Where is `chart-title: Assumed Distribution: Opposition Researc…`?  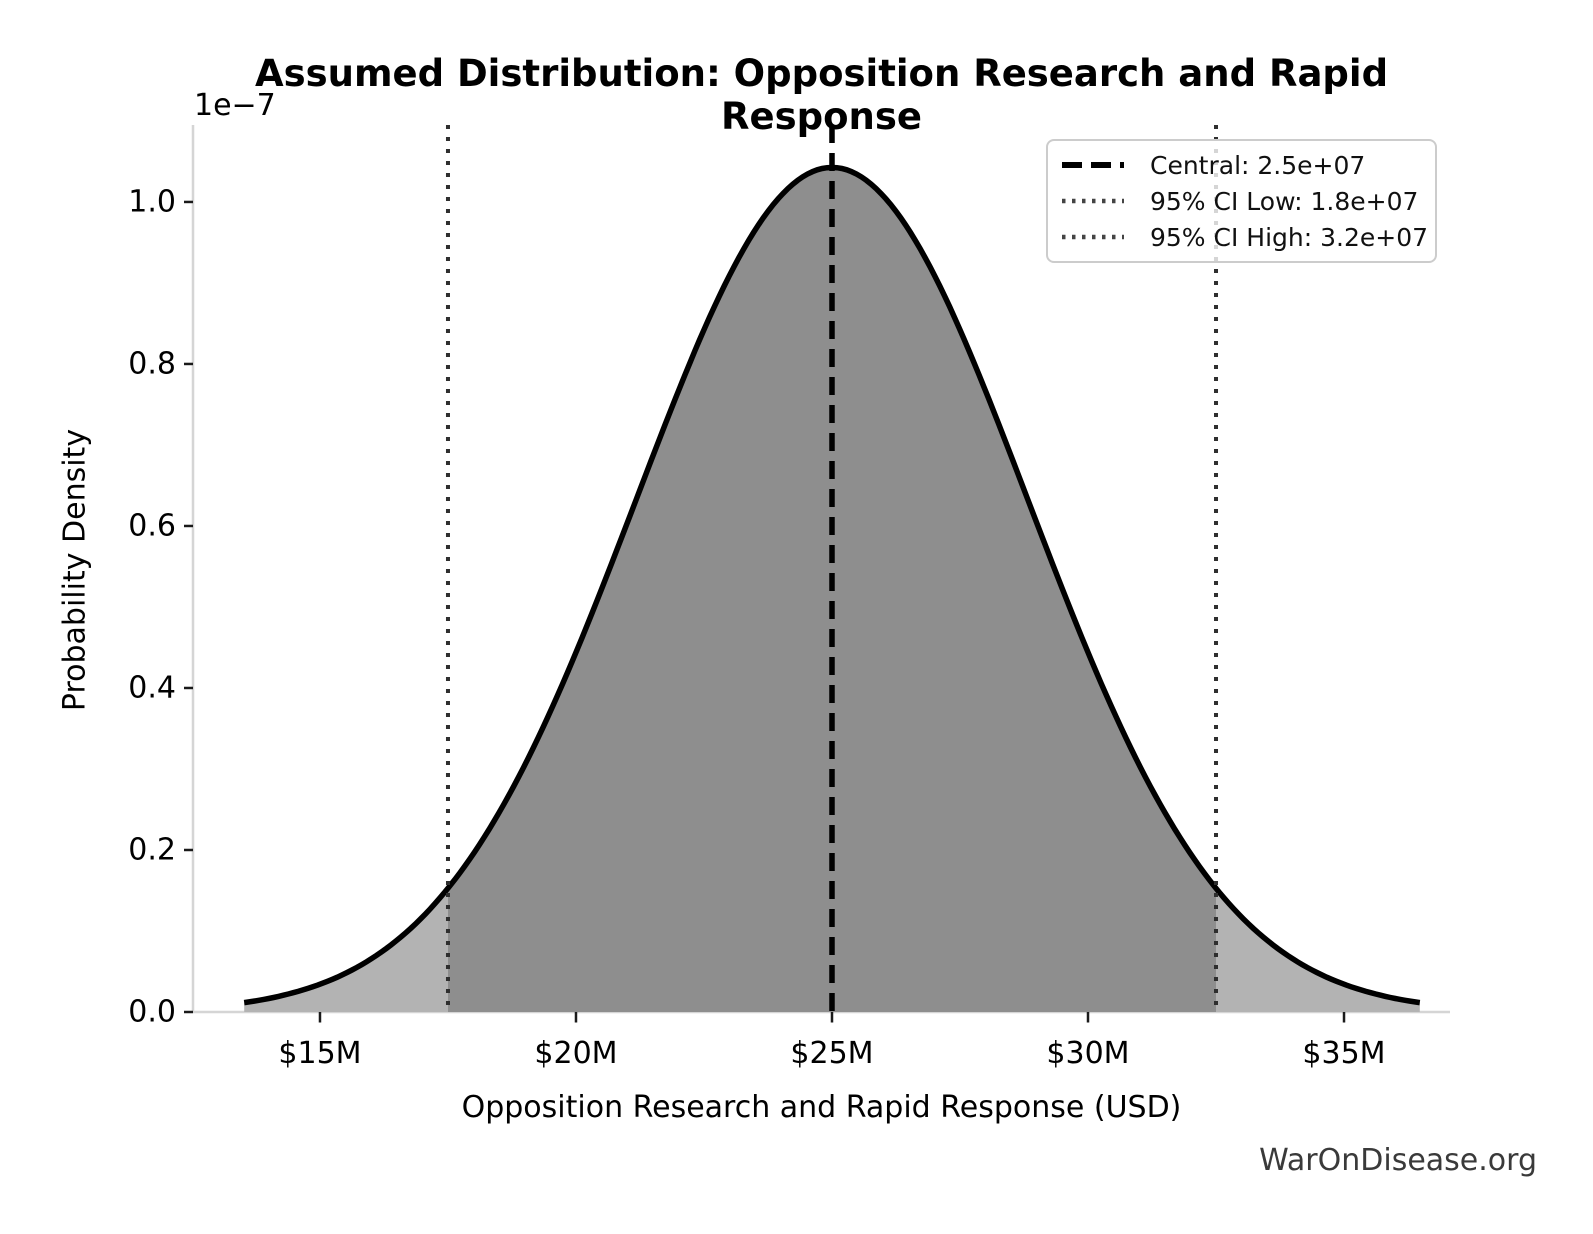 chart-title: Assumed Distribution: Opposition Researc… is located at coordinates (821, 95).